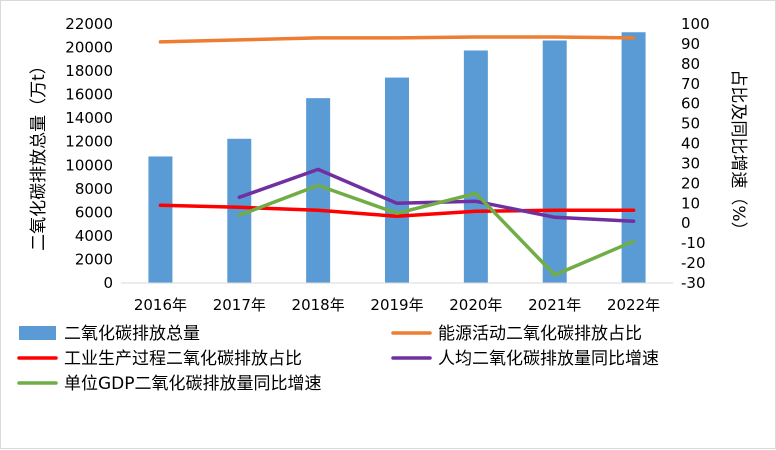 The width and height of the screenshot is (776, 450). Describe the element at coordinates (690, 183) in the screenshot. I see `y2-tick-label: 20` at that location.